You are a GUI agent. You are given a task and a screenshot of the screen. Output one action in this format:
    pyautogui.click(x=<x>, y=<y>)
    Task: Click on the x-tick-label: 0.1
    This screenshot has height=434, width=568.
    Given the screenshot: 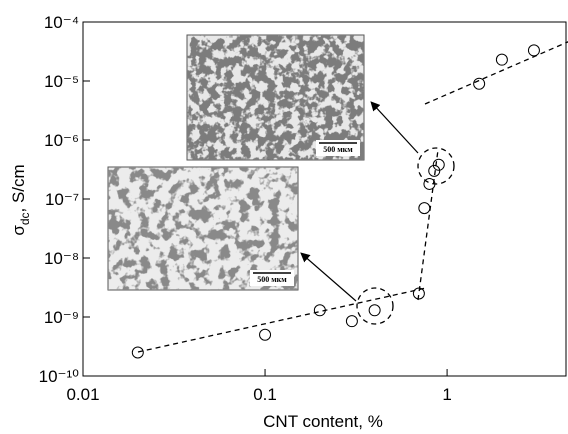 What is the action you would take?
    pyautogui.click(x=265, y=394)
    